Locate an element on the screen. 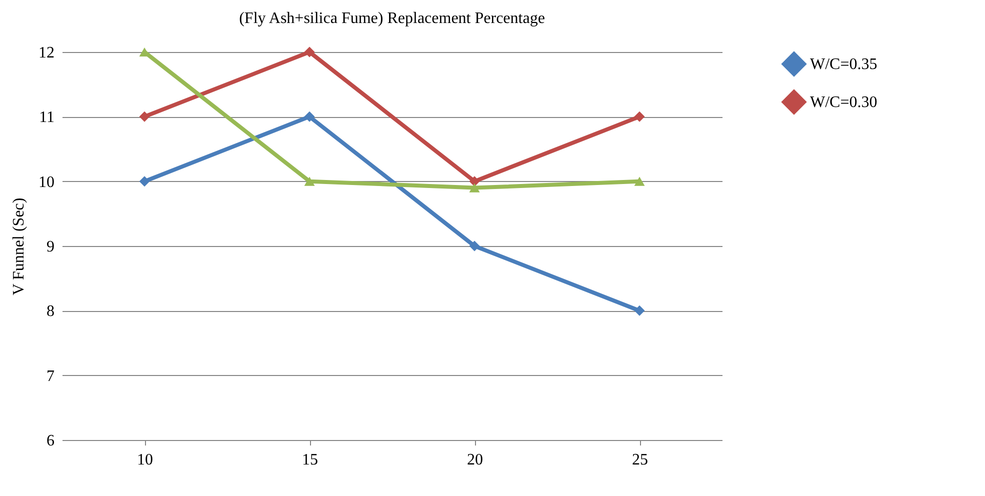 The width and height of the screenshot is (985, 496). x-tick-label: 15 is located at coordinates (310, 460).